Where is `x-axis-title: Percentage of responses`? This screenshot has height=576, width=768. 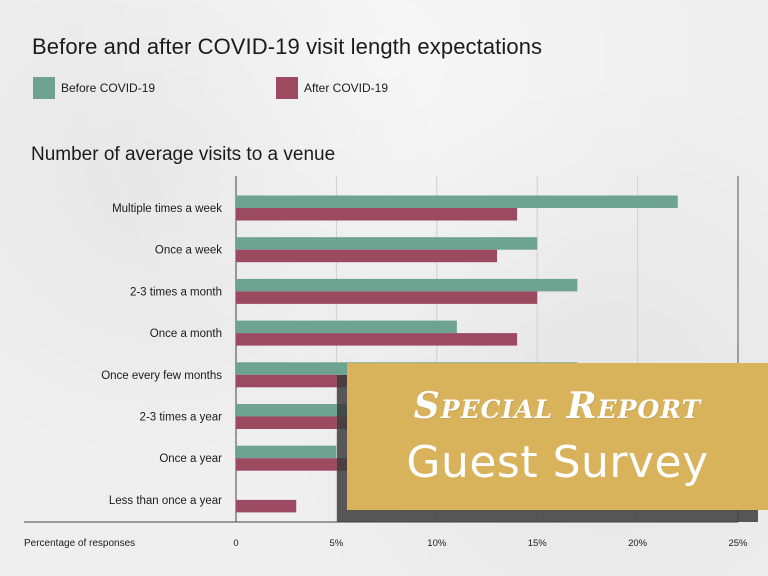 x-axis-title: Percentage of responses is located at coordinates (79, 543).